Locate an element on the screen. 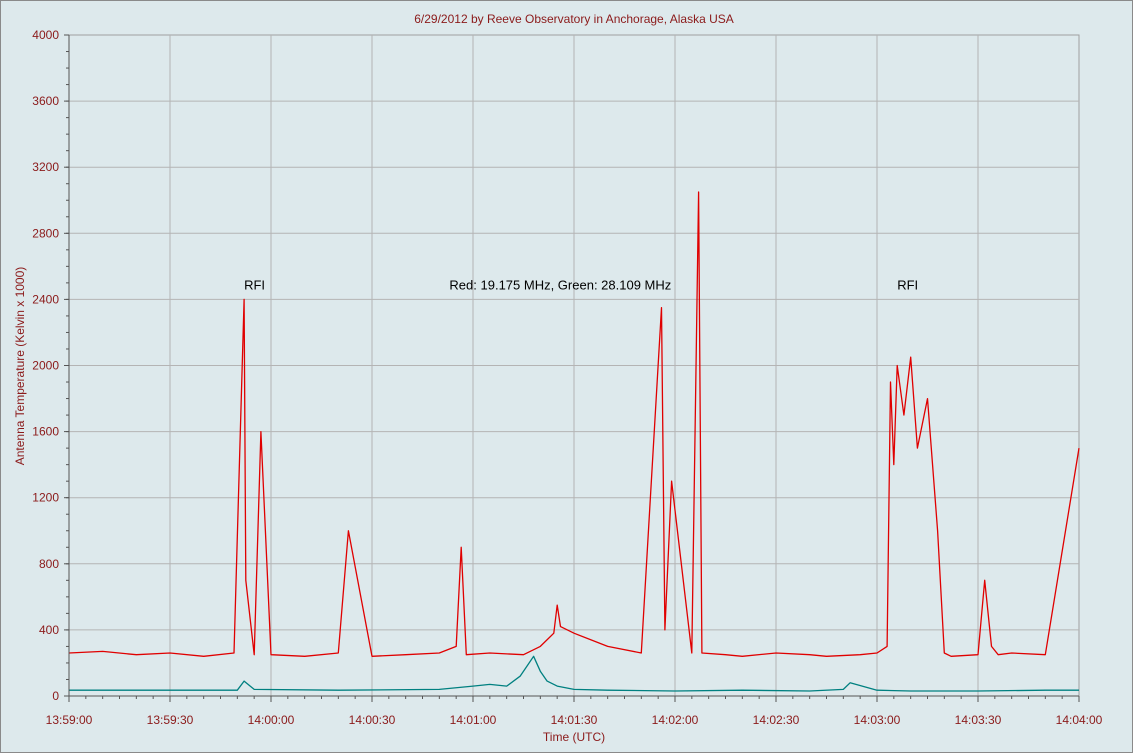  x-tick-label: 14:01:30 is located at coordinates (574, 720).